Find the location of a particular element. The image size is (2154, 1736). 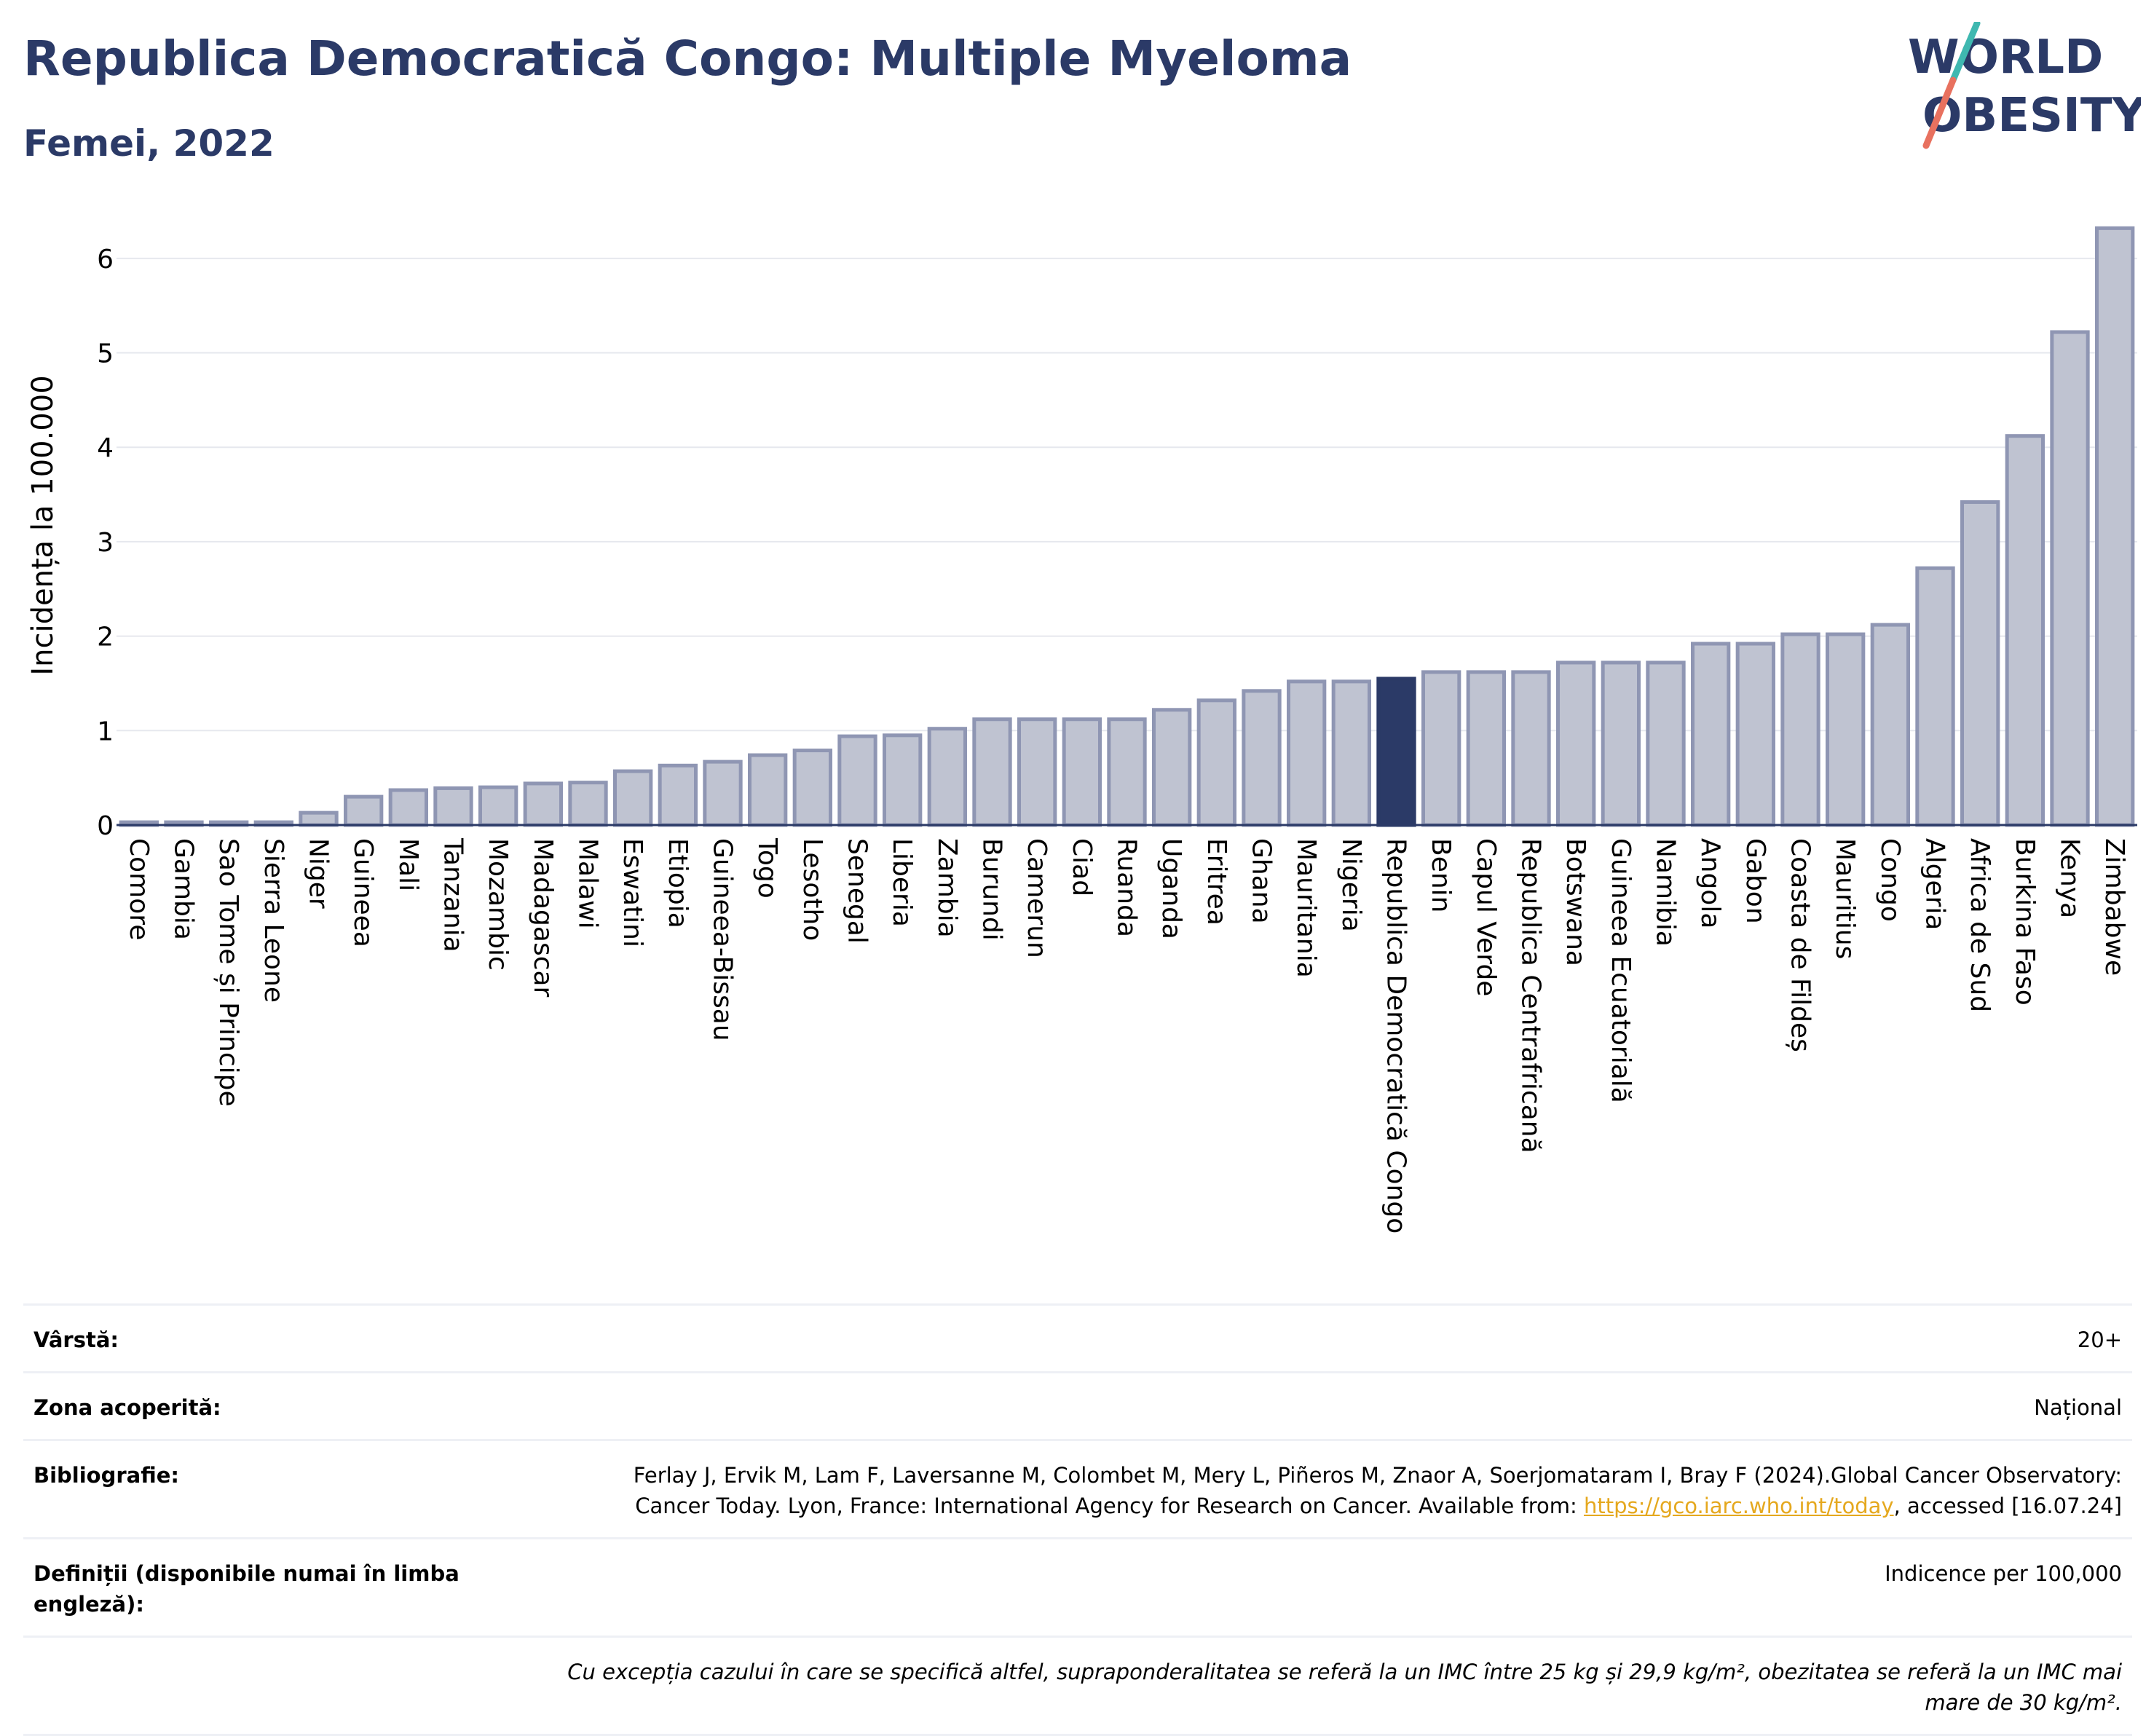

x-tick-label: Eritrea is located at coordinates (1216, 882).